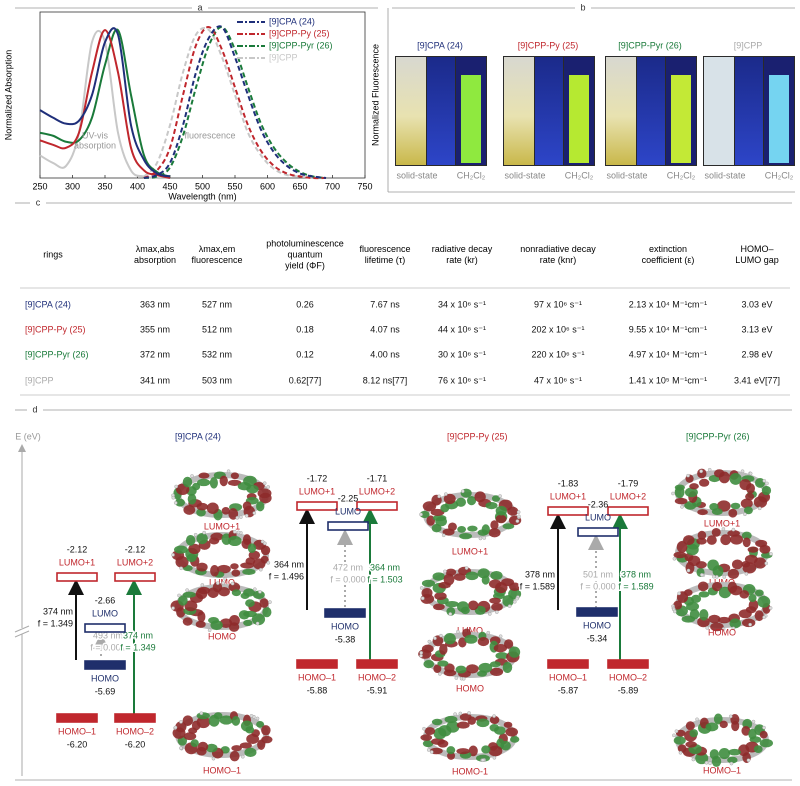  What do you see at coordinates (519, 111) in the screenshot?
I see `vial-photo` at bounding box center [519, 111].